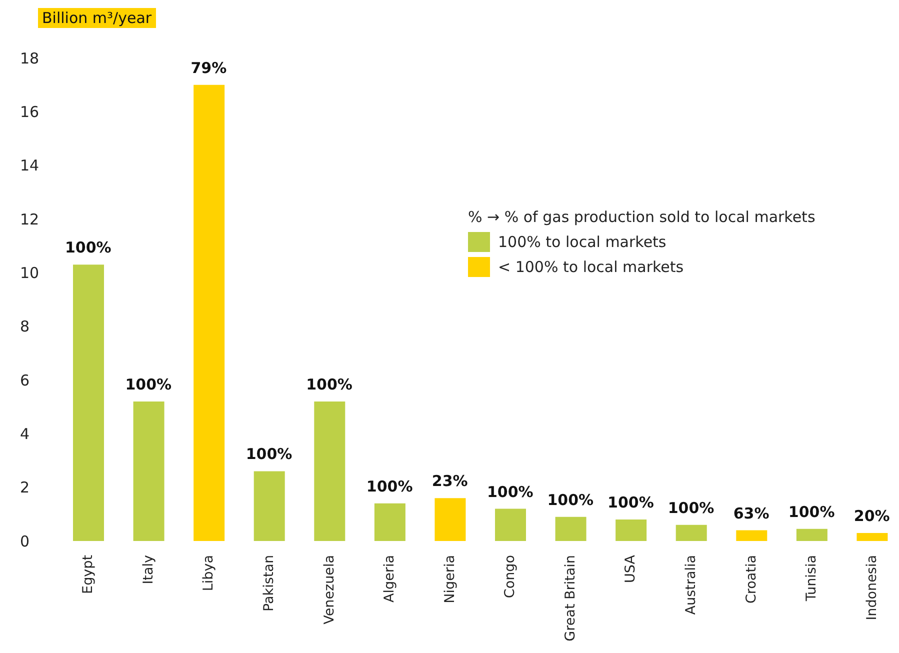 The height and width of the screenshot is (653, 899). What do you see at coordinates (591, 267) in the screenshot?
I see `legend-label: < 100% to local markets` at bounding box center [591, 267].